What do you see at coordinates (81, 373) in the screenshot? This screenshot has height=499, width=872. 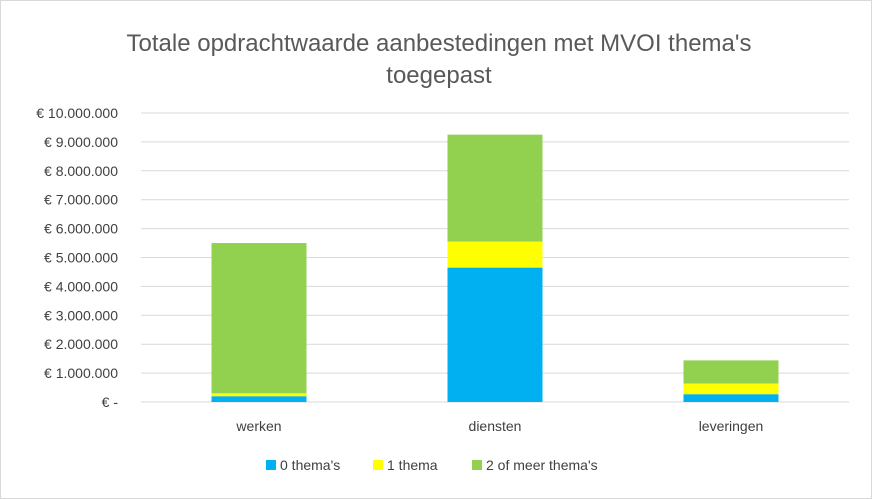 I see `y-tick-label: € 1.000.000` at bounding box center [81, 373].